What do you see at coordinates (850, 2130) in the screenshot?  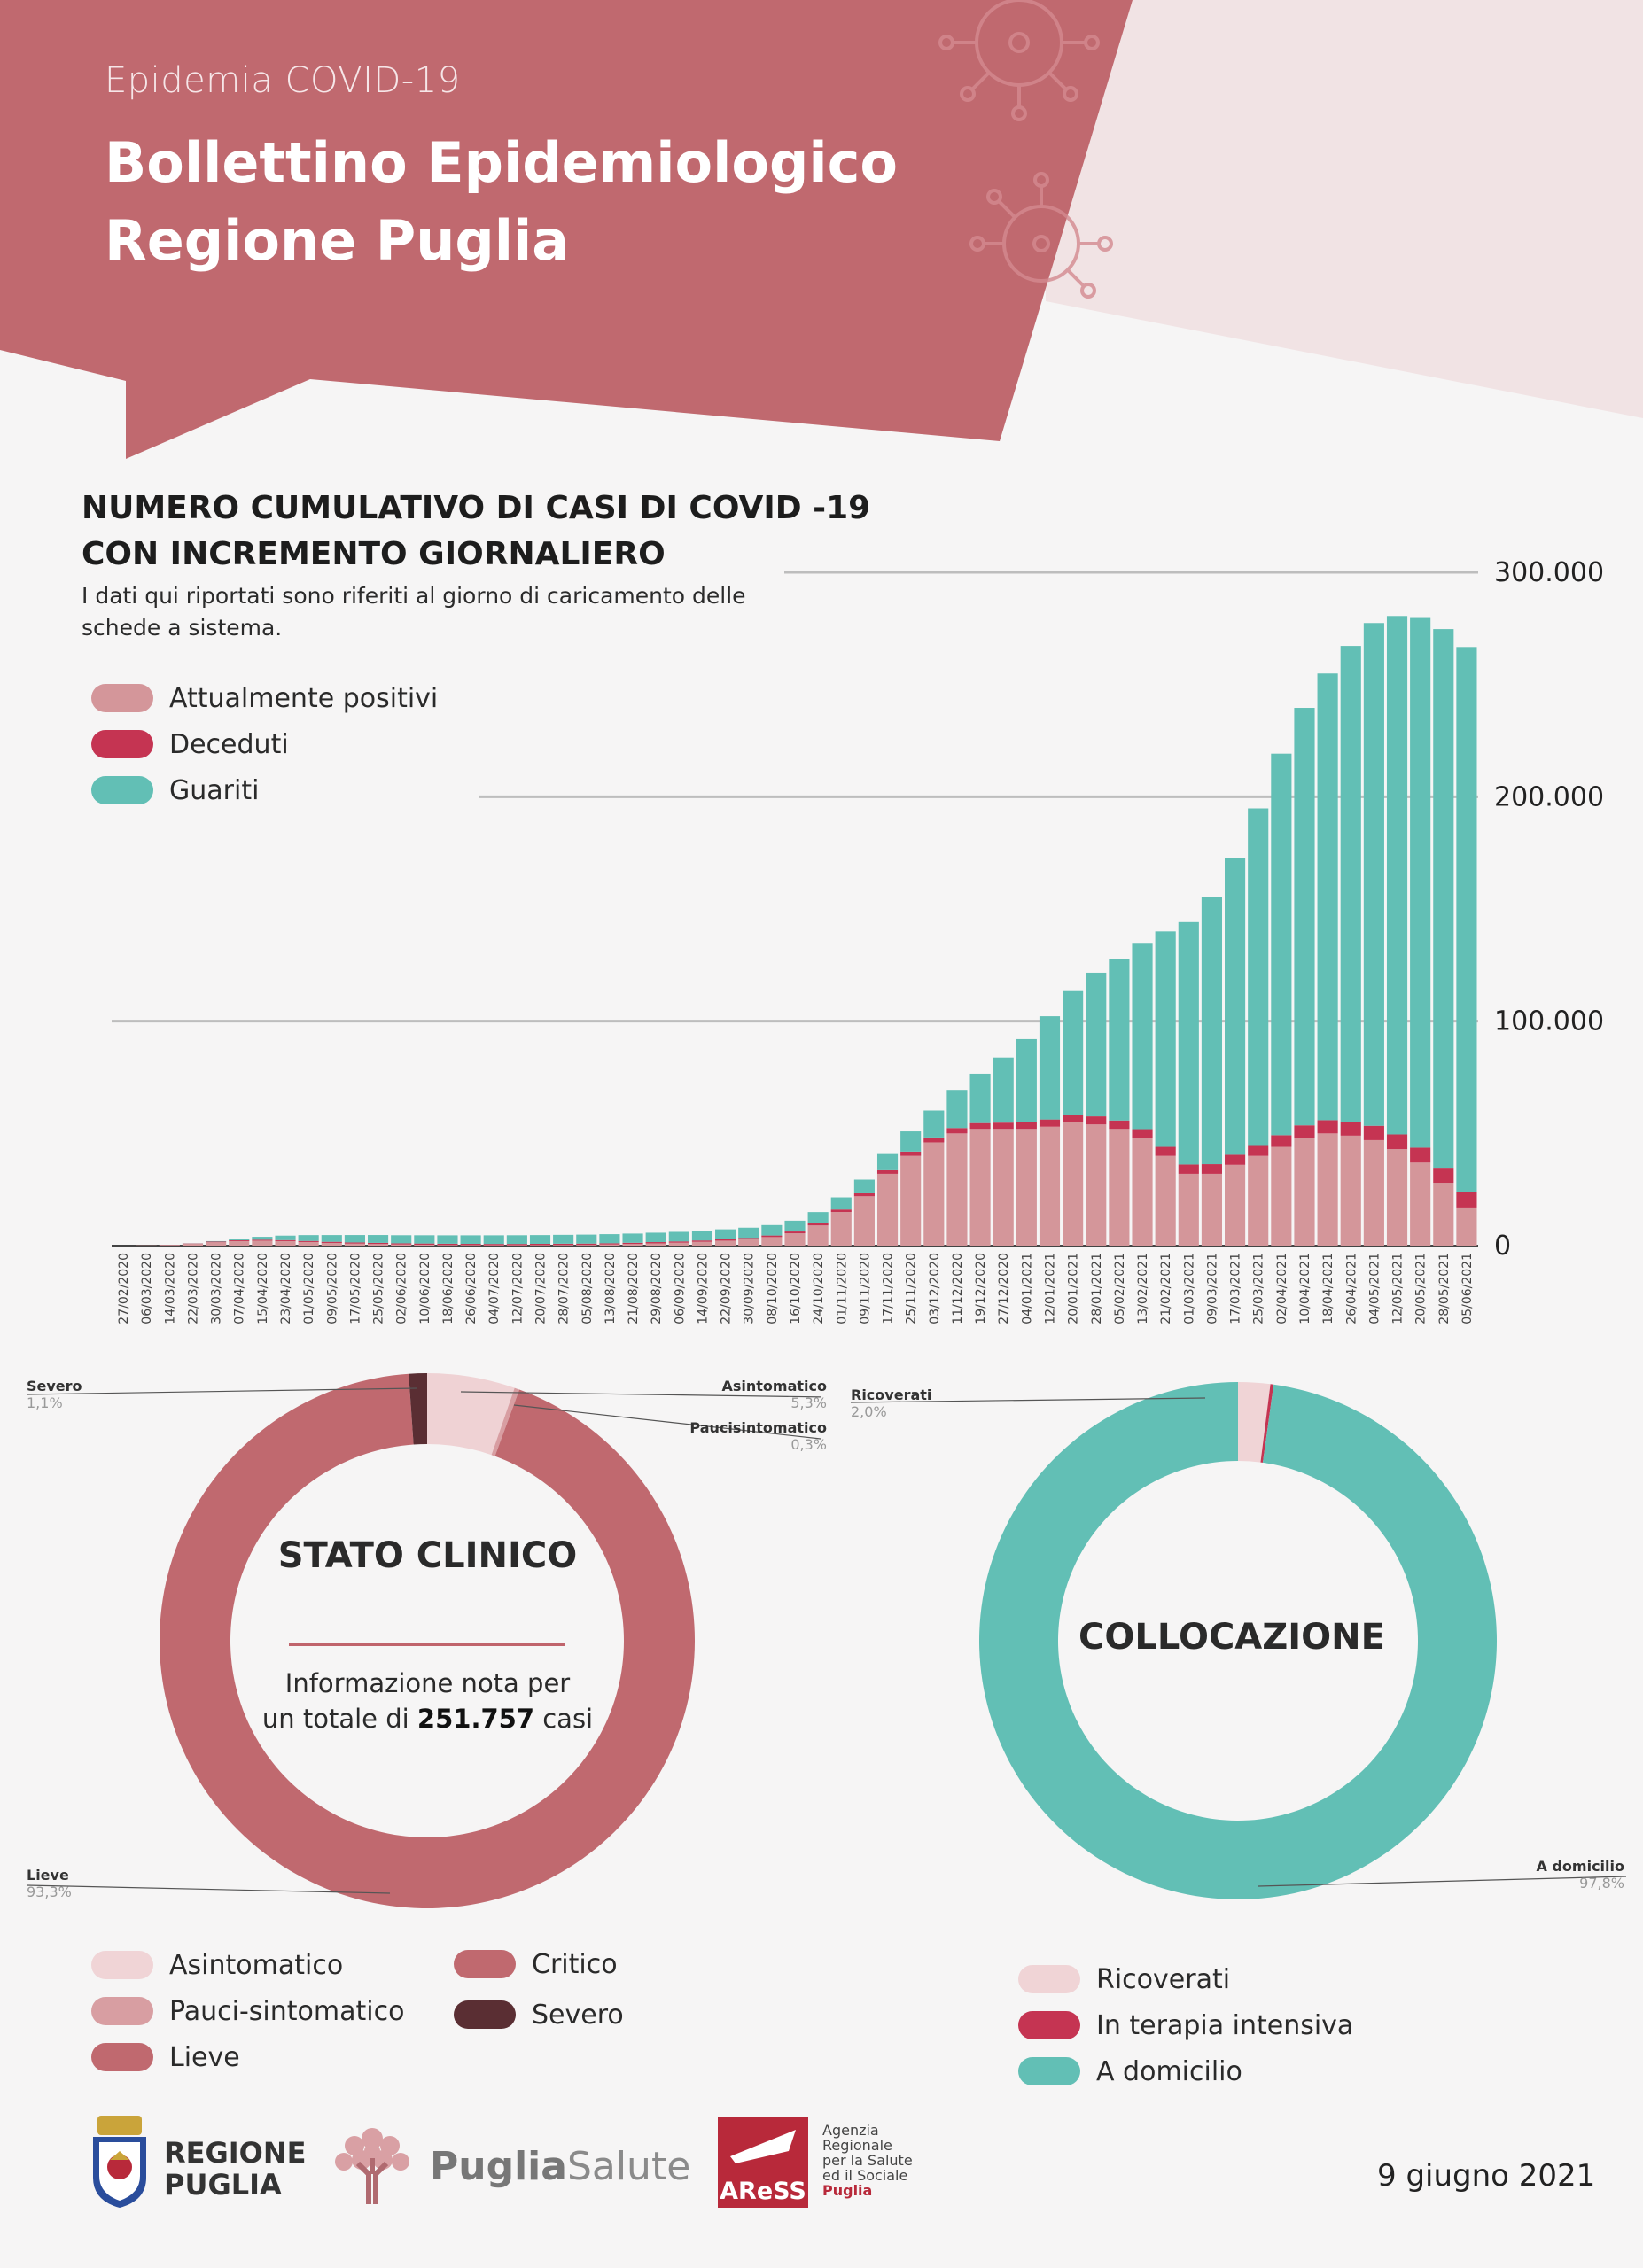 I see `aress-line-1: Agenzia` at bounding box center [850, 2130].